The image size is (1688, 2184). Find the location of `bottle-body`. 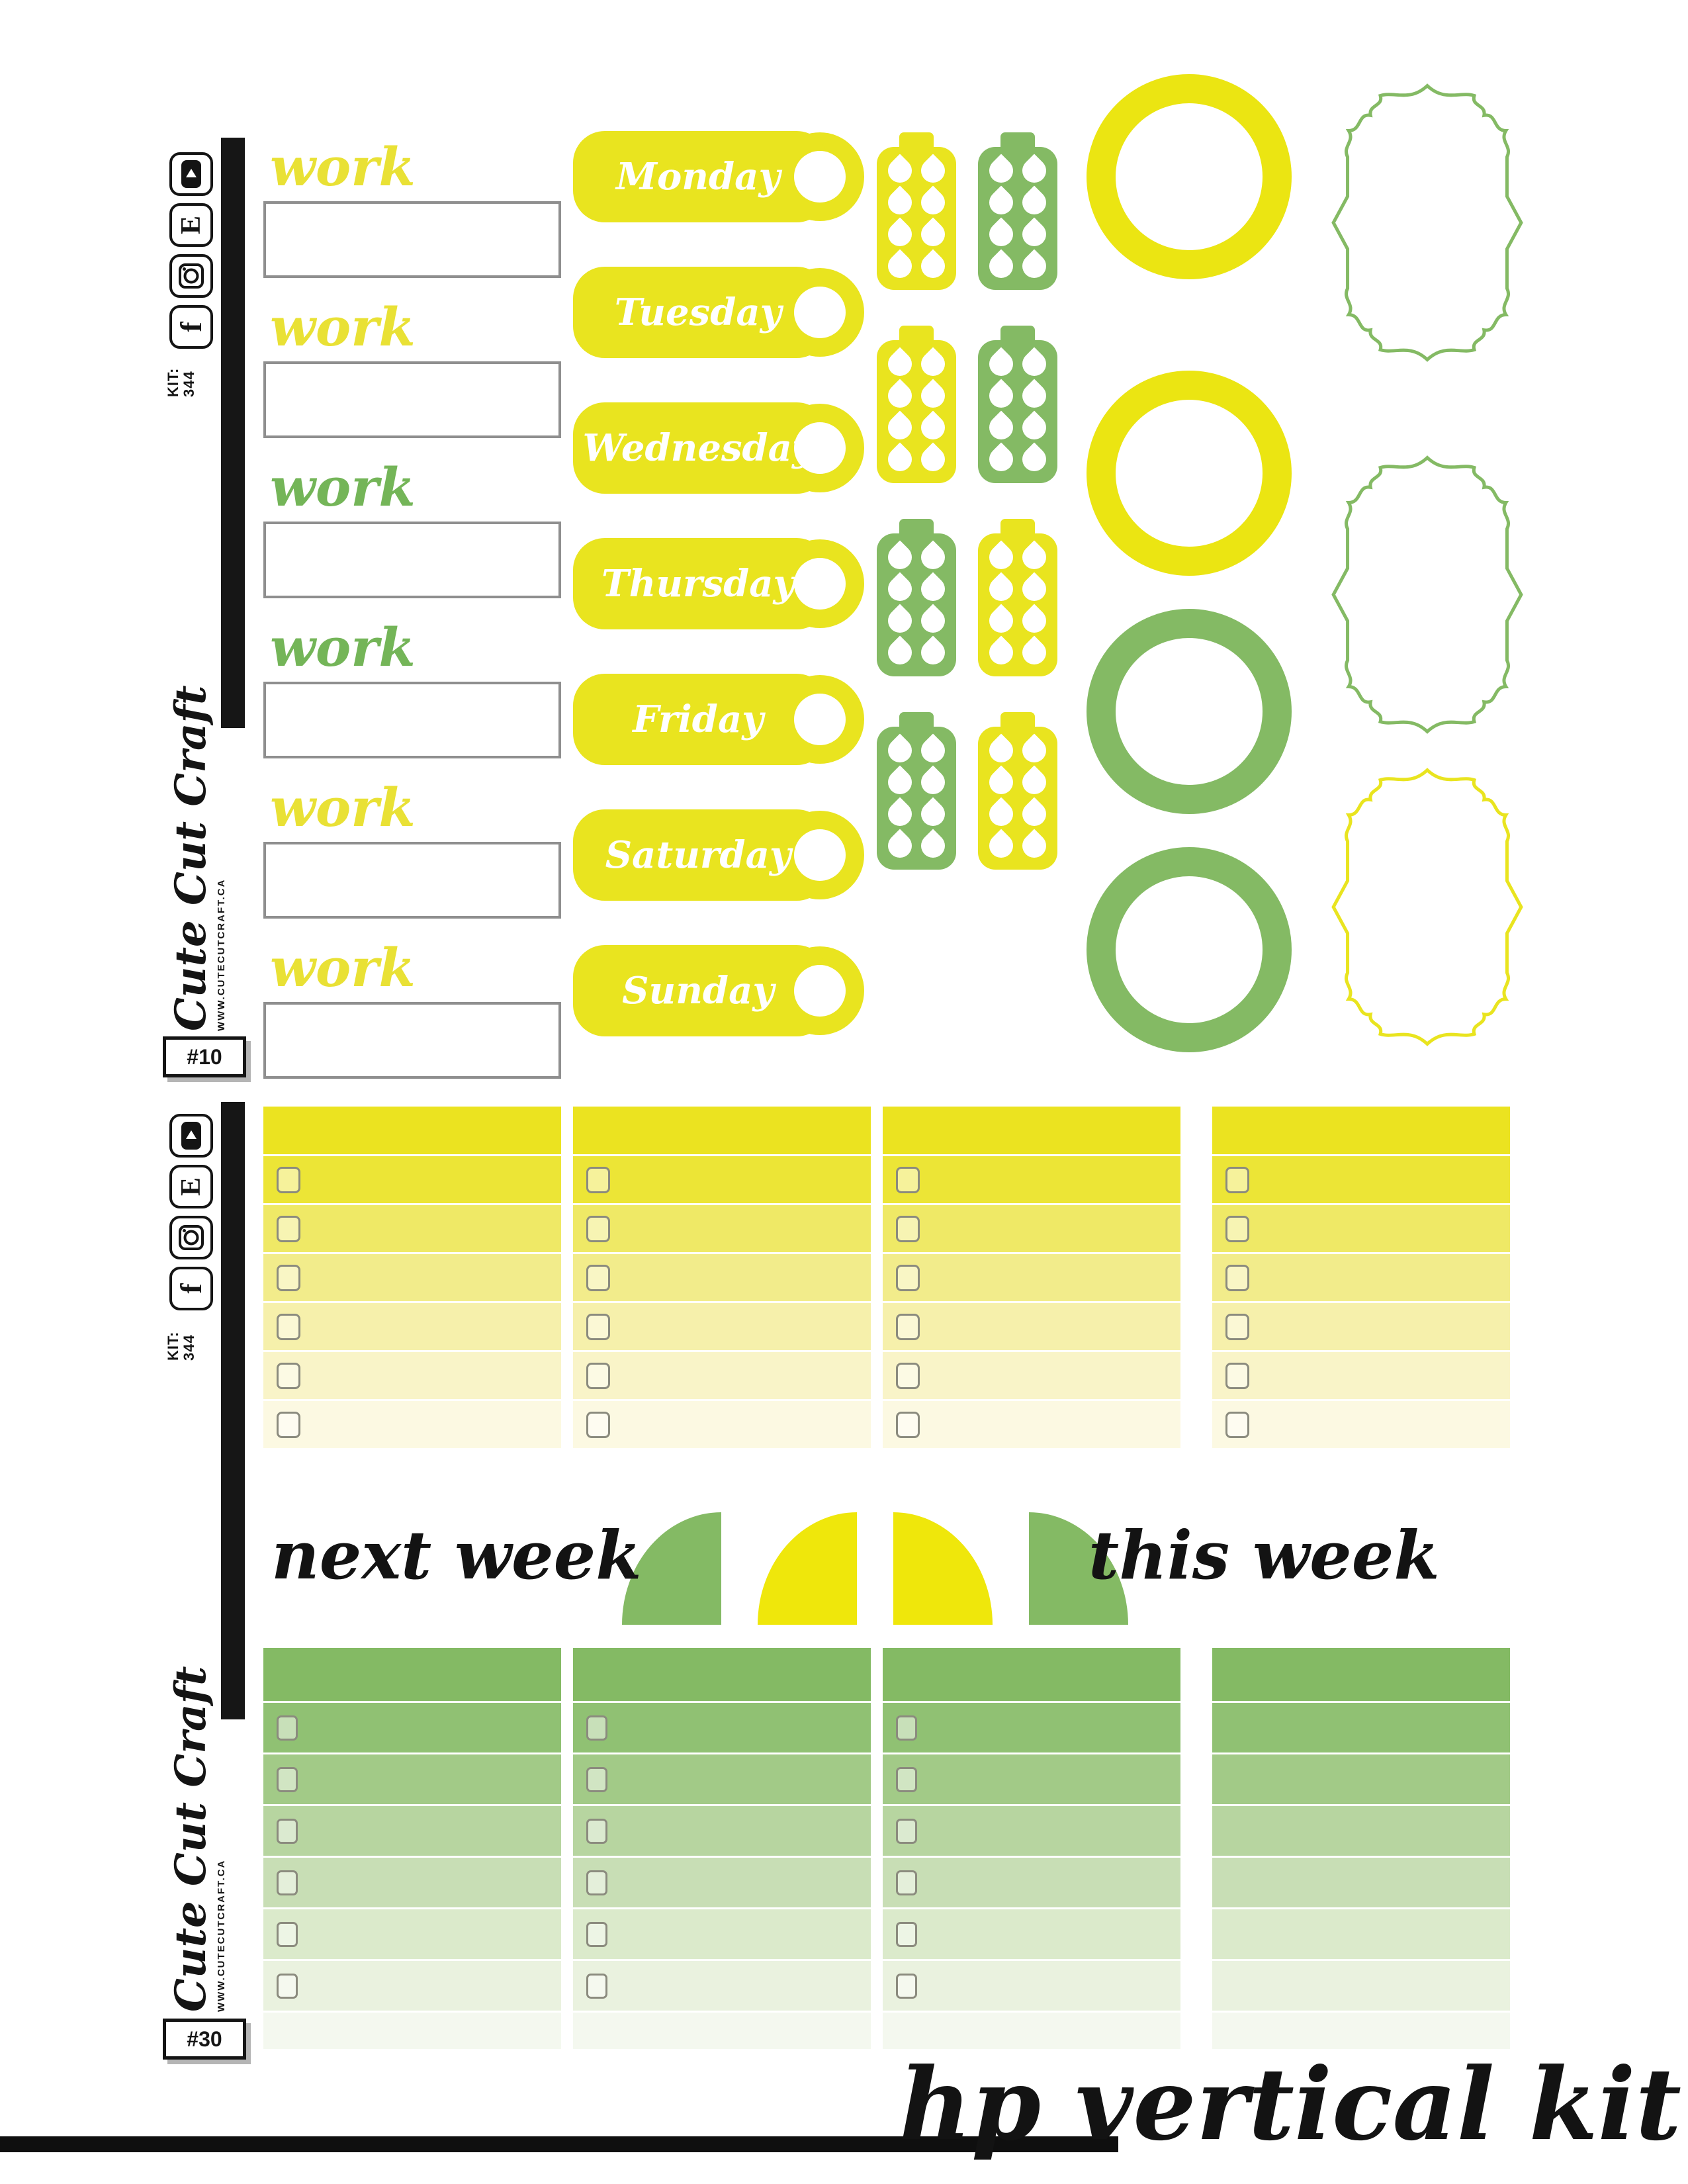

bottle-body is located at coordinates (916, 219).